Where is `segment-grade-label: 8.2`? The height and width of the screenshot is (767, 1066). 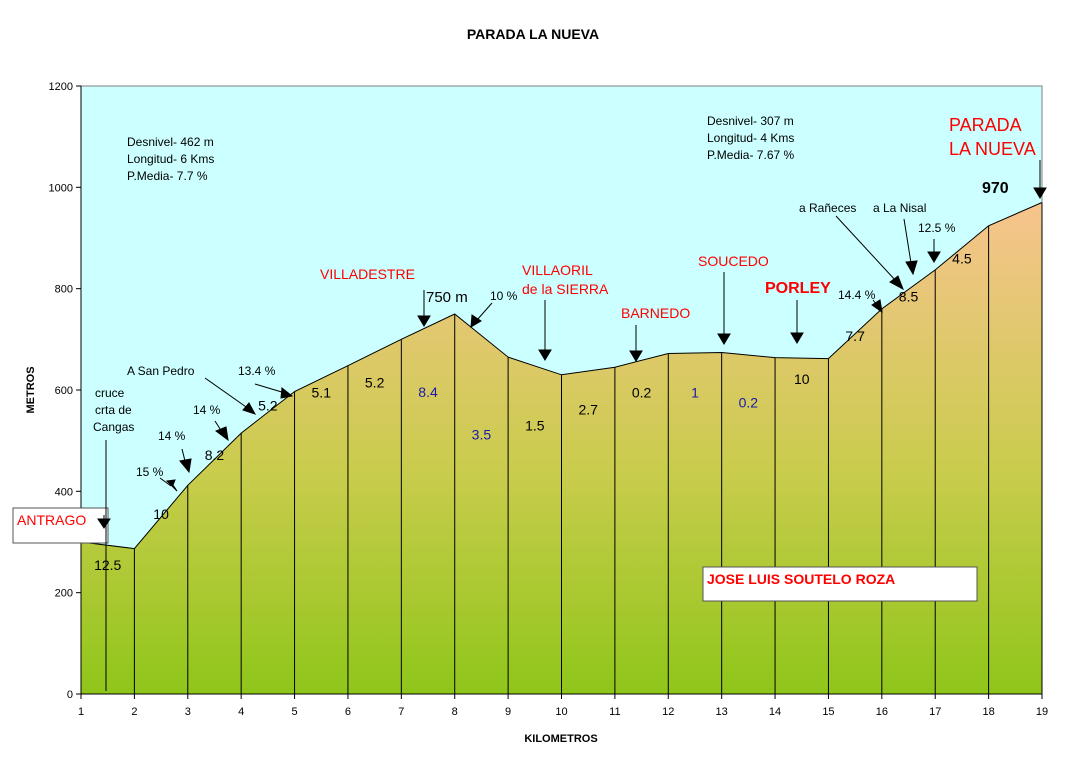
segment-grade-label: 8.2 is located at coordinates (215, 455).